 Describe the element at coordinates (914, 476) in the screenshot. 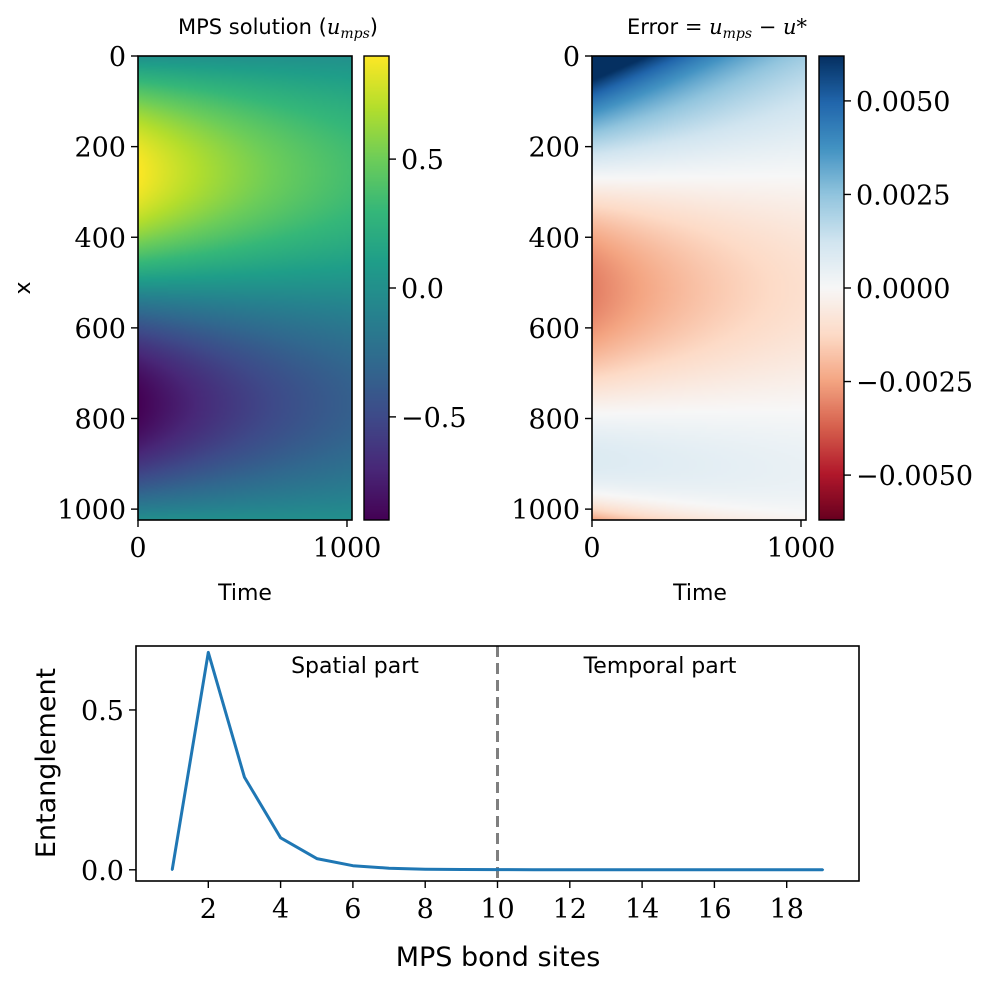

I see `error-cbar-tick-label-4: −0.0050` at that location.